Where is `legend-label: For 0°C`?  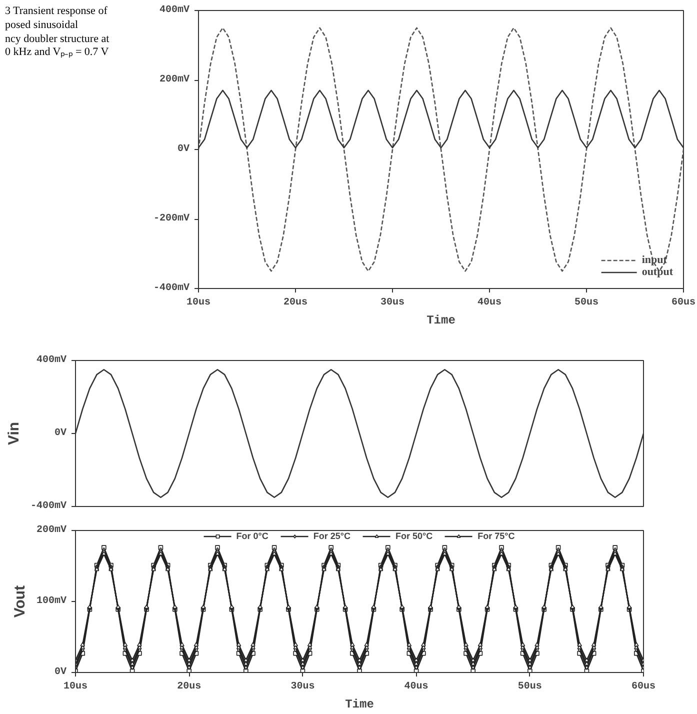 legend-label: For 0°C is located at coordinates (252, 536).